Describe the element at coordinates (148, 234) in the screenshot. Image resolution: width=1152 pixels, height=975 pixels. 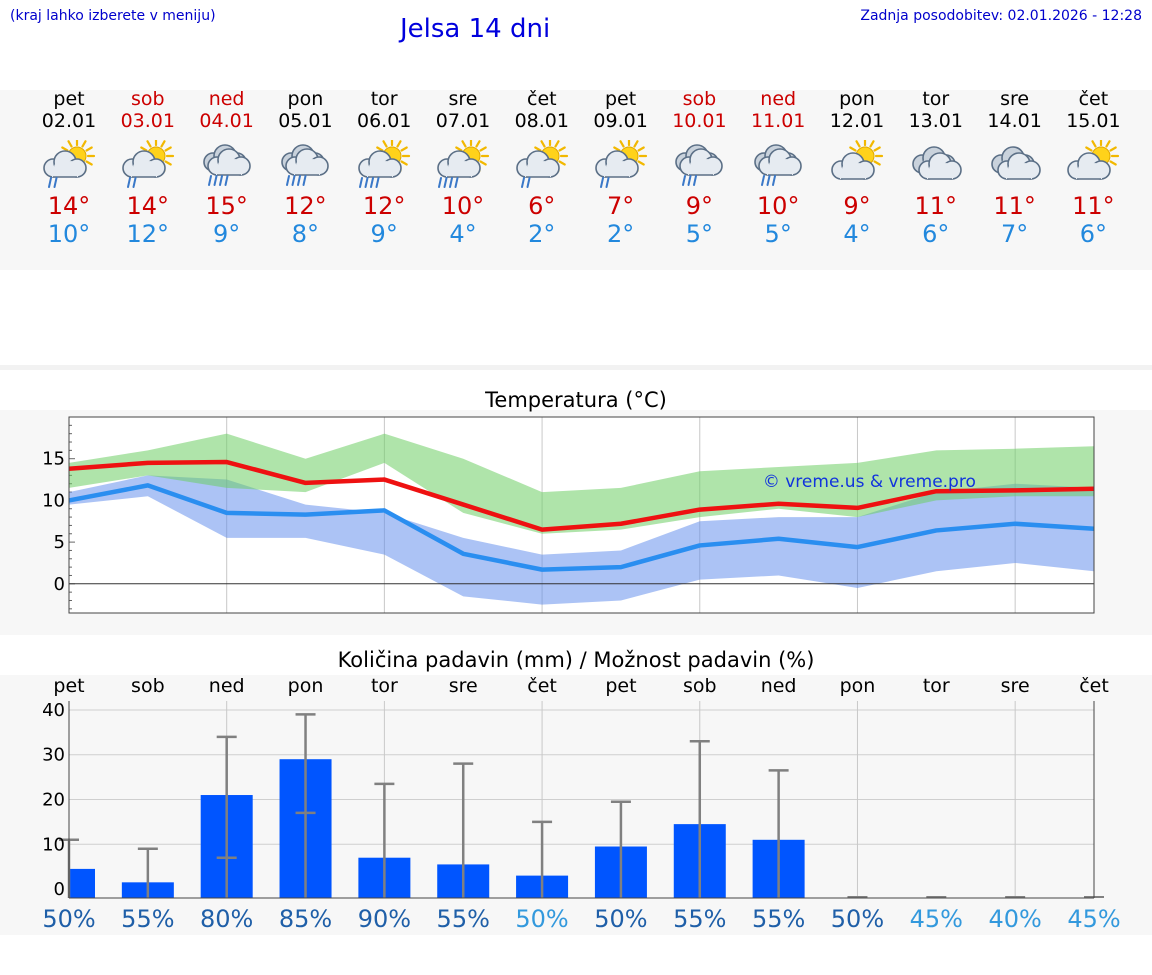
I see `temp-min: 12°` at that location.